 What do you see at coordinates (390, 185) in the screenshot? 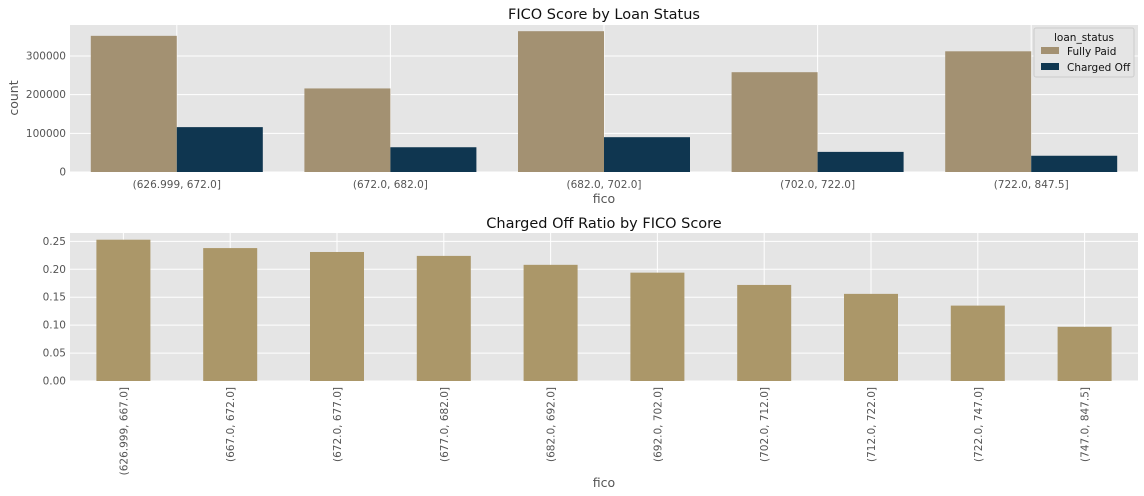
I see `chart1-x-tick-label: (672.0, 682.0]` at bounding box center [390, 185].